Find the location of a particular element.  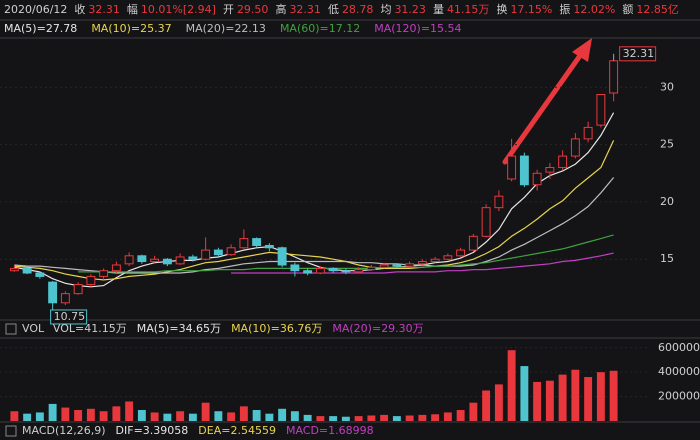

header-date: 2020/06/12 is located at coordinates (35, 9).